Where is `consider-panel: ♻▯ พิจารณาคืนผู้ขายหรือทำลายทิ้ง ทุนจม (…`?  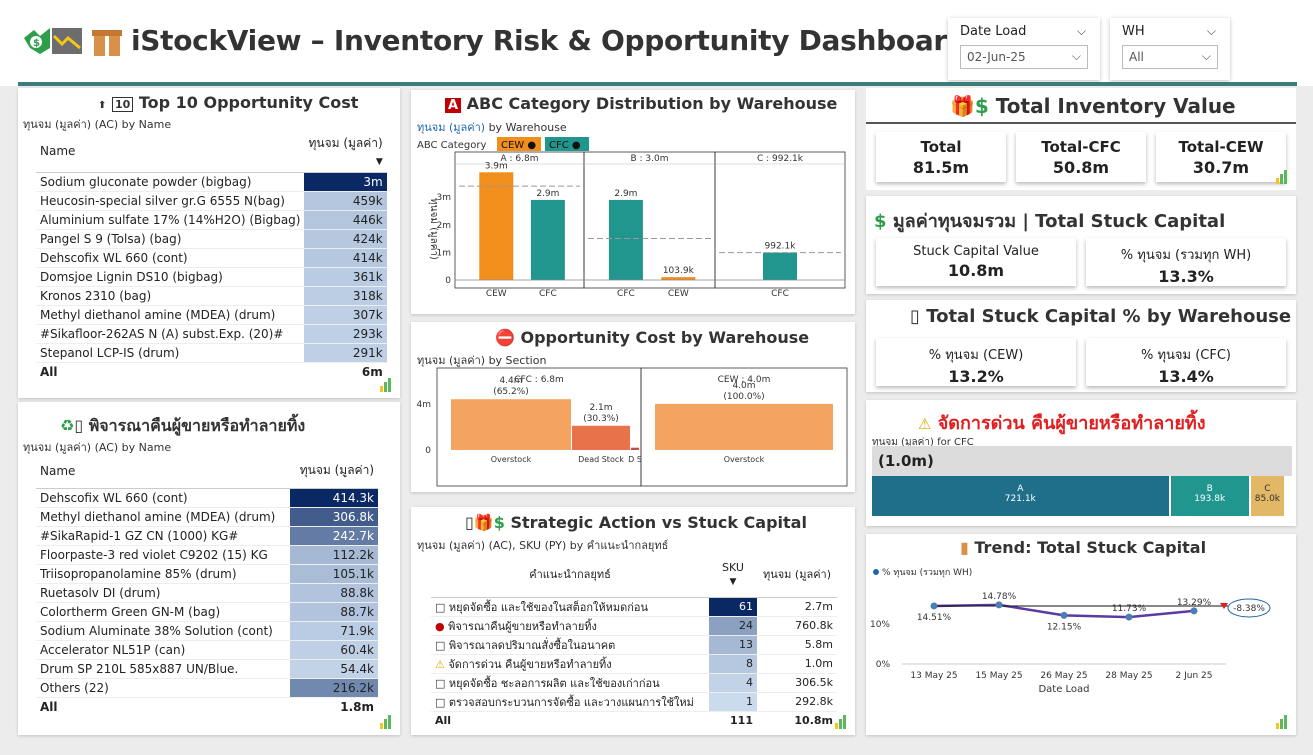
consider-panel: ♻▯ พิจารณาคืนผู้ขายหรือทำลายทิ้ง ทุนจม (… is located at coordinates (209, 568).